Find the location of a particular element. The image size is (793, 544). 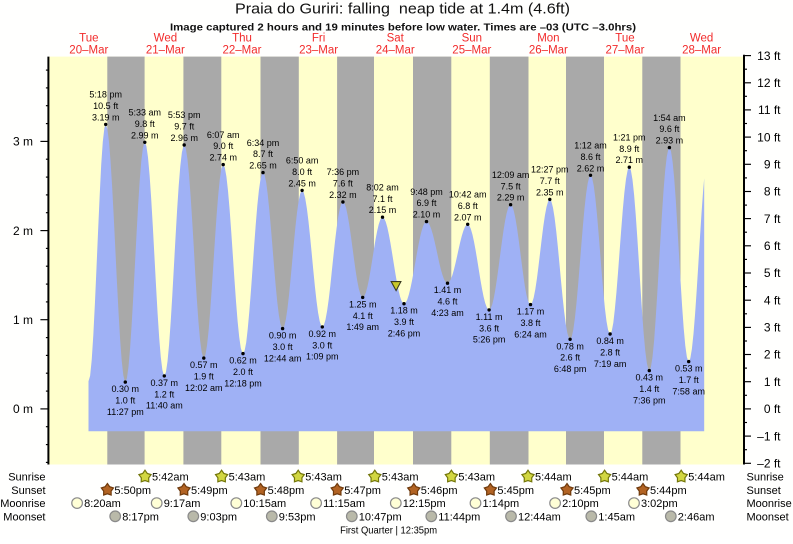

svg-text: 10.5 ft is located at coordinates (106, 106).